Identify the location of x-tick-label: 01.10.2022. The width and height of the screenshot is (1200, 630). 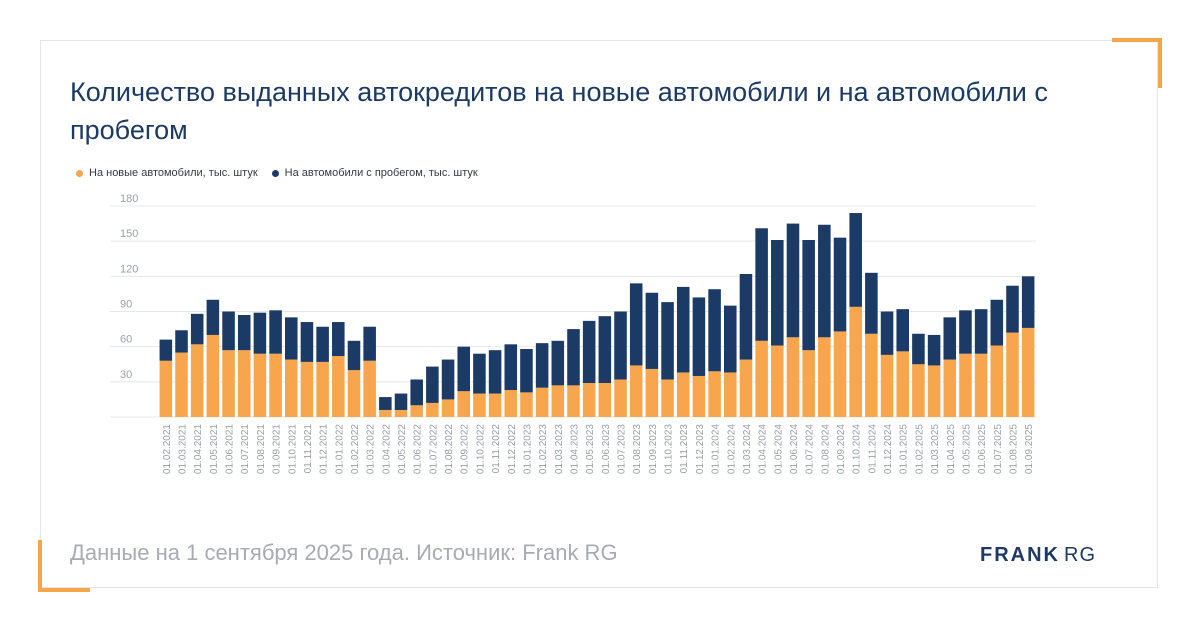
(480, 449).